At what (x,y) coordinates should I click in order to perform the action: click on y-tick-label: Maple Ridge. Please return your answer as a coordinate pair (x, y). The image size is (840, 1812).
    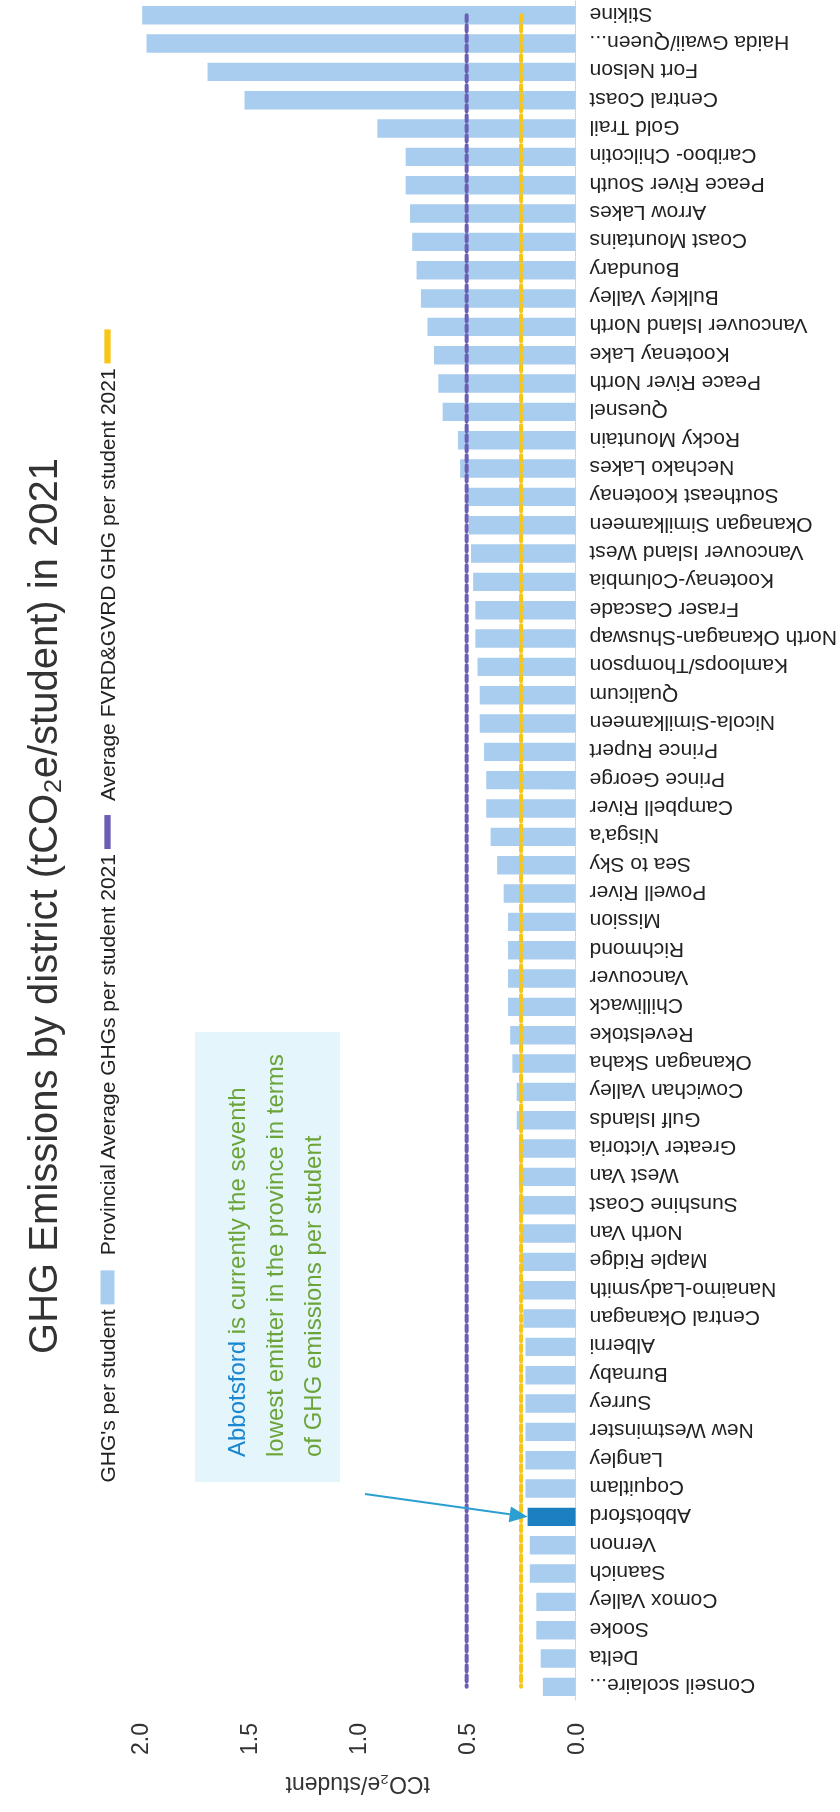
    Looking at the image, I should click on (648, 1262).